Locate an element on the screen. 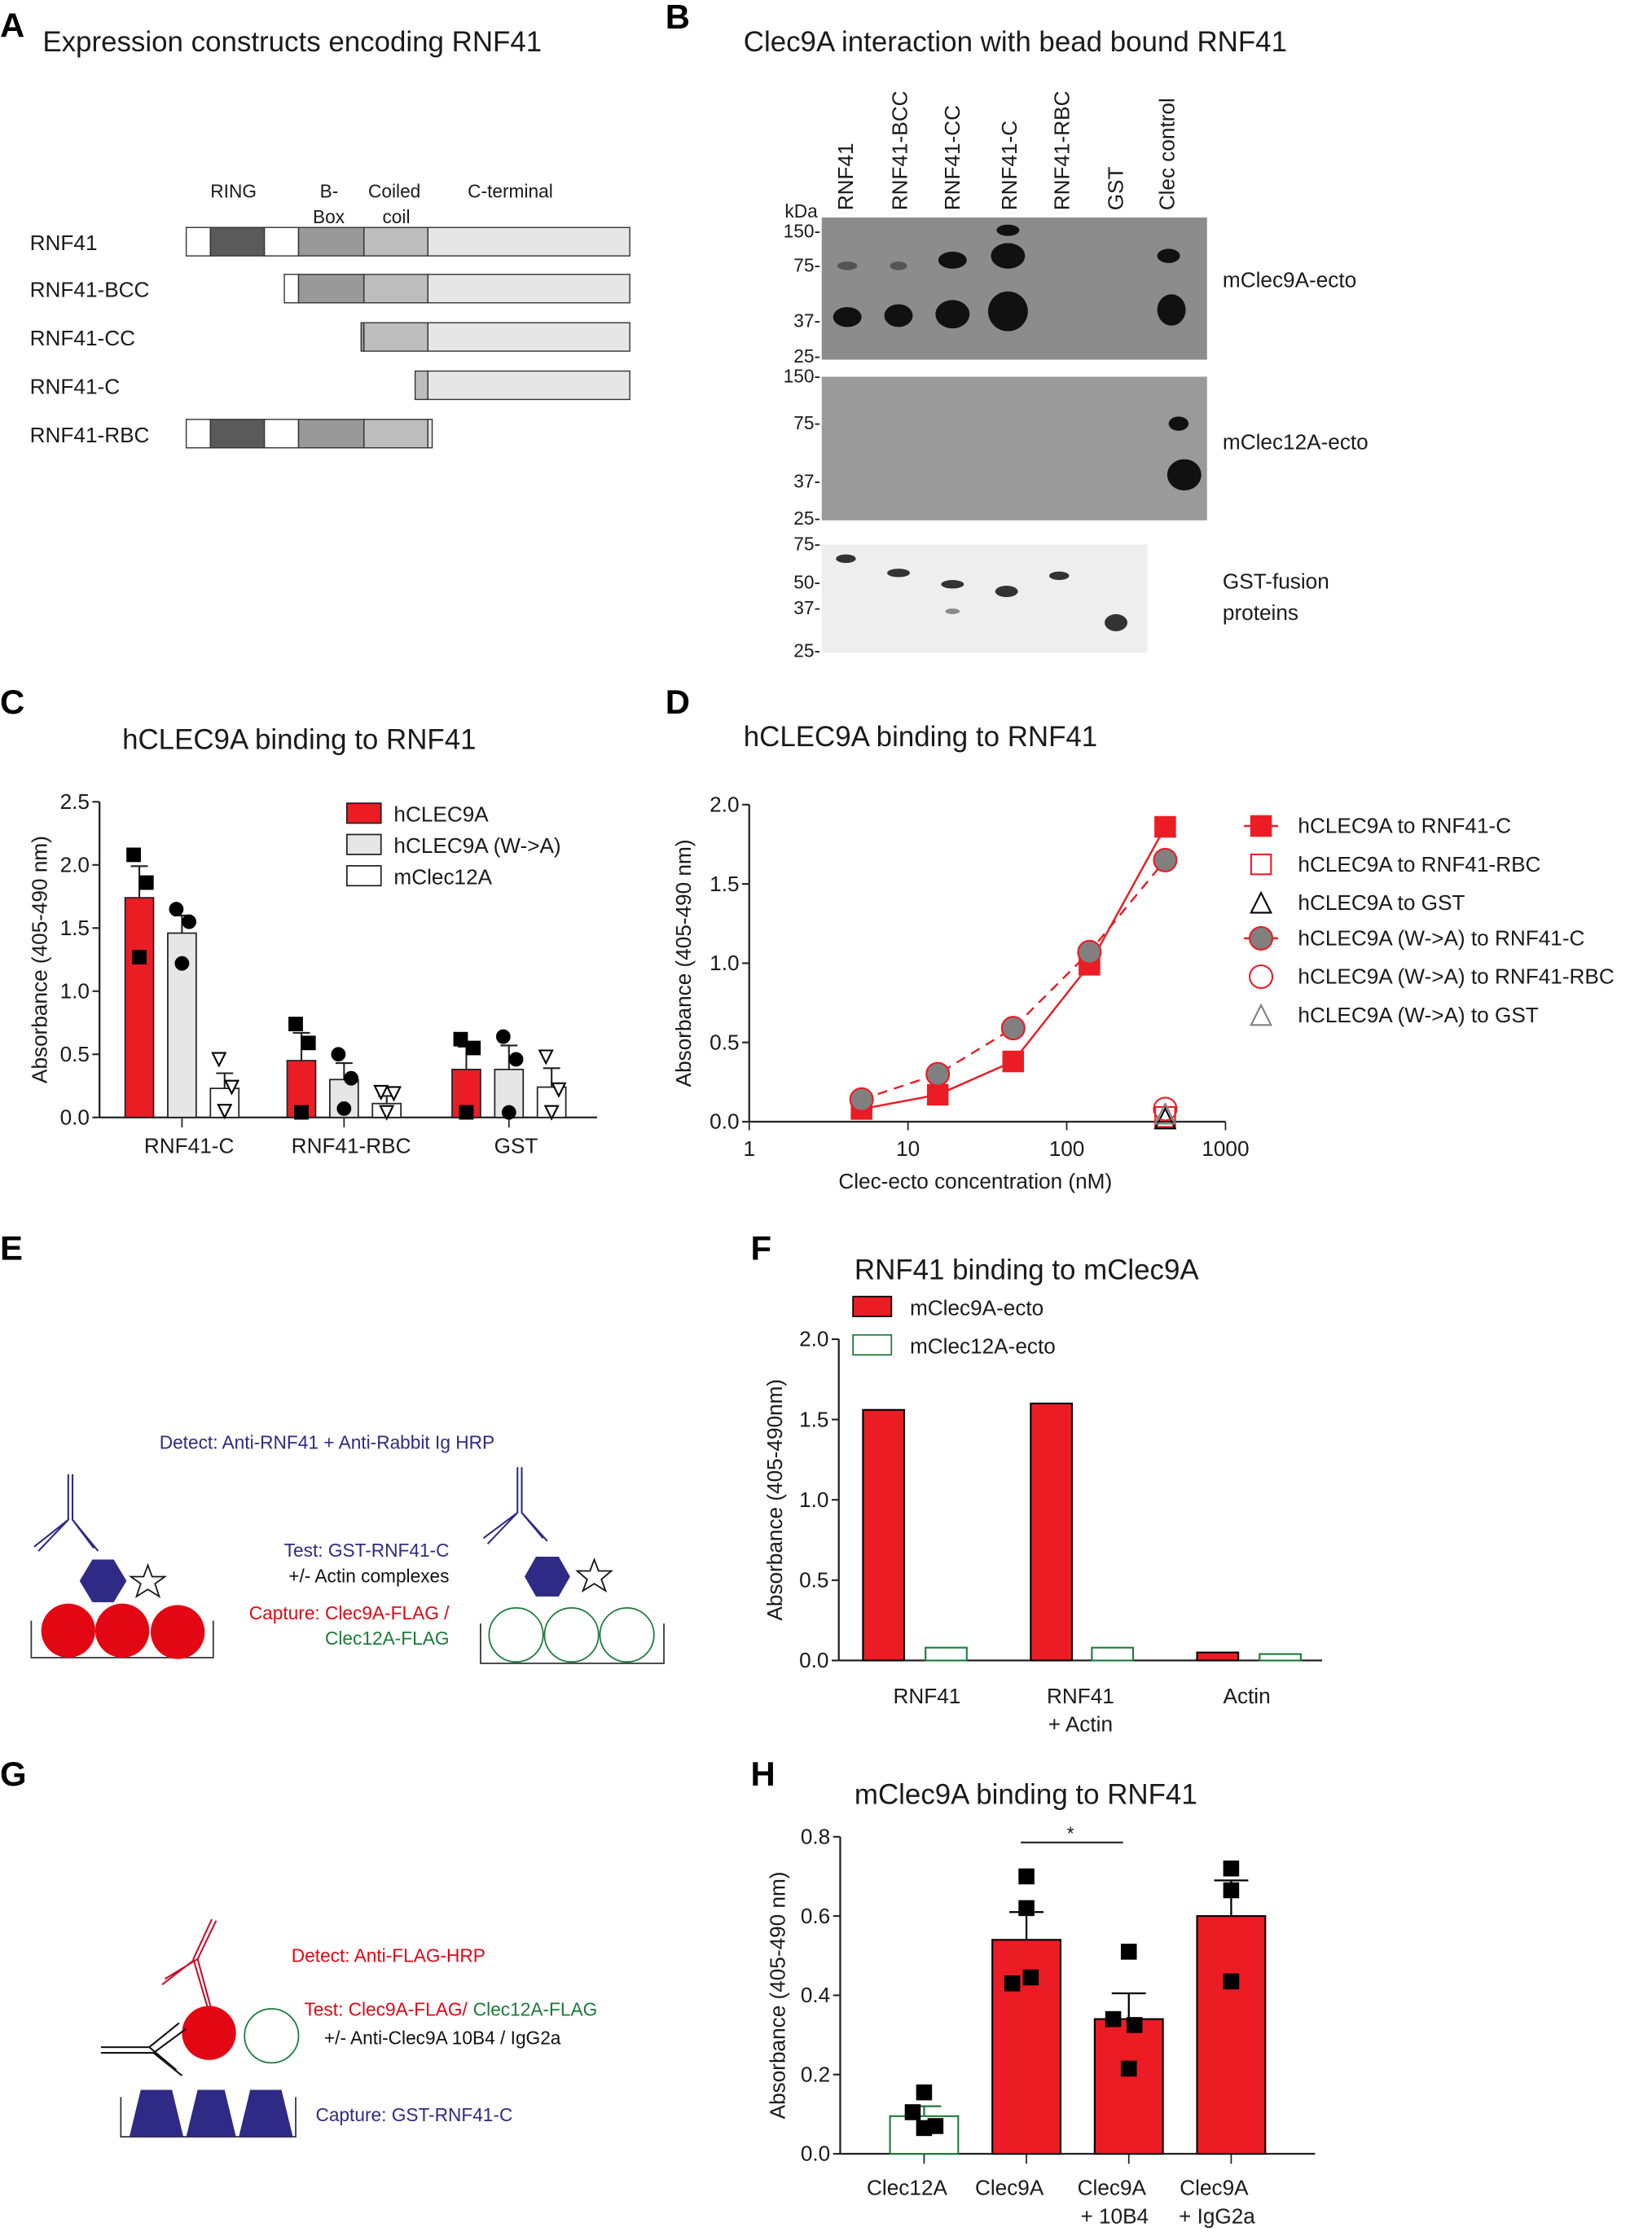 This screenshot has height=2232, width=1652. y-tick-label: 0.6 is located at coordinates (815, 1916).